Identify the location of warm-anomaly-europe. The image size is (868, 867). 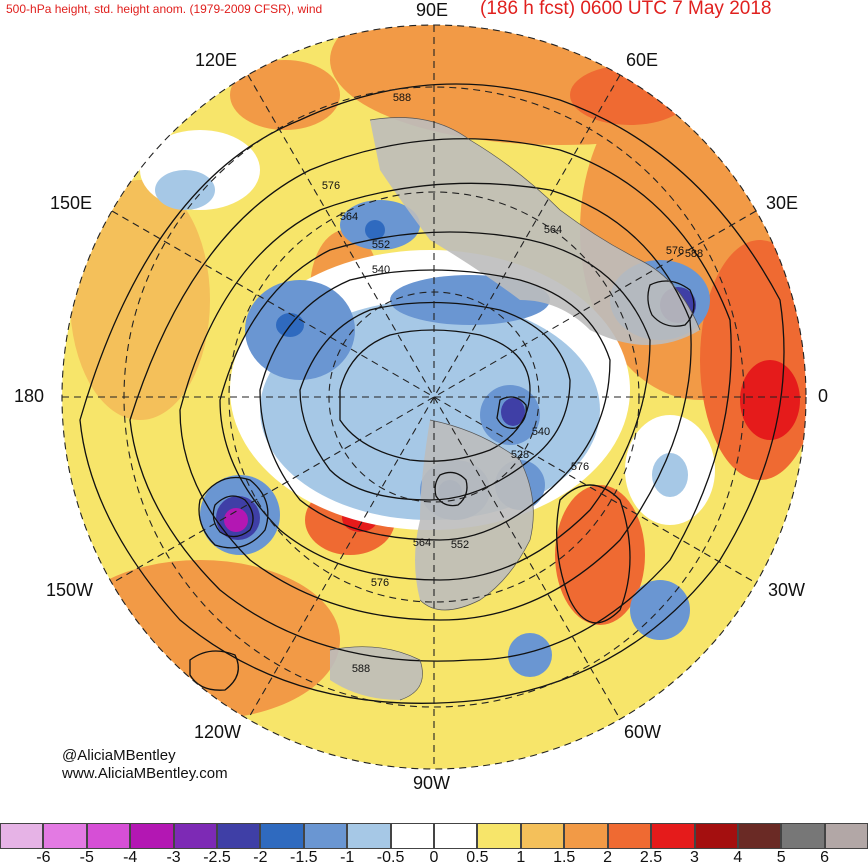
(753, 360).